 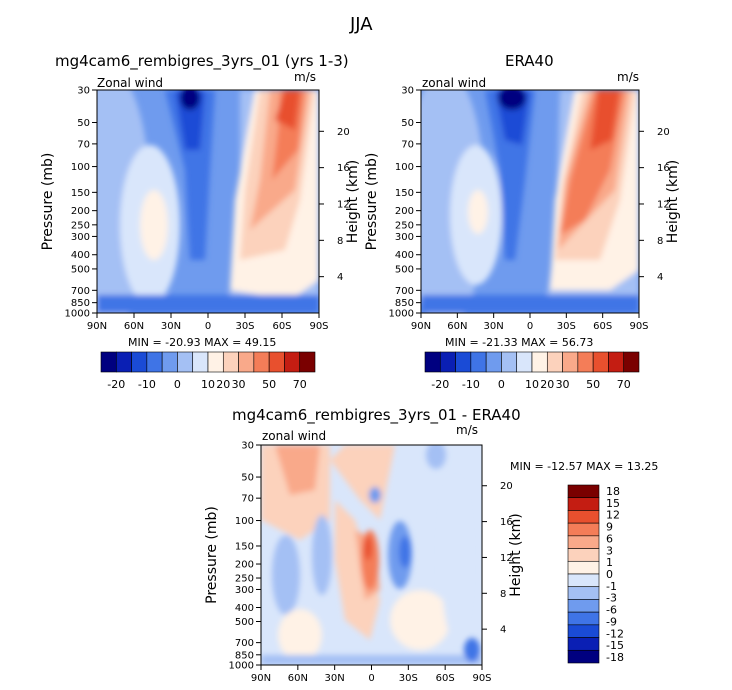 What do you see at coordinates (613, 503) in the screenshot?
I see `colorbar-label: 15` at bounding box center [613, 503].